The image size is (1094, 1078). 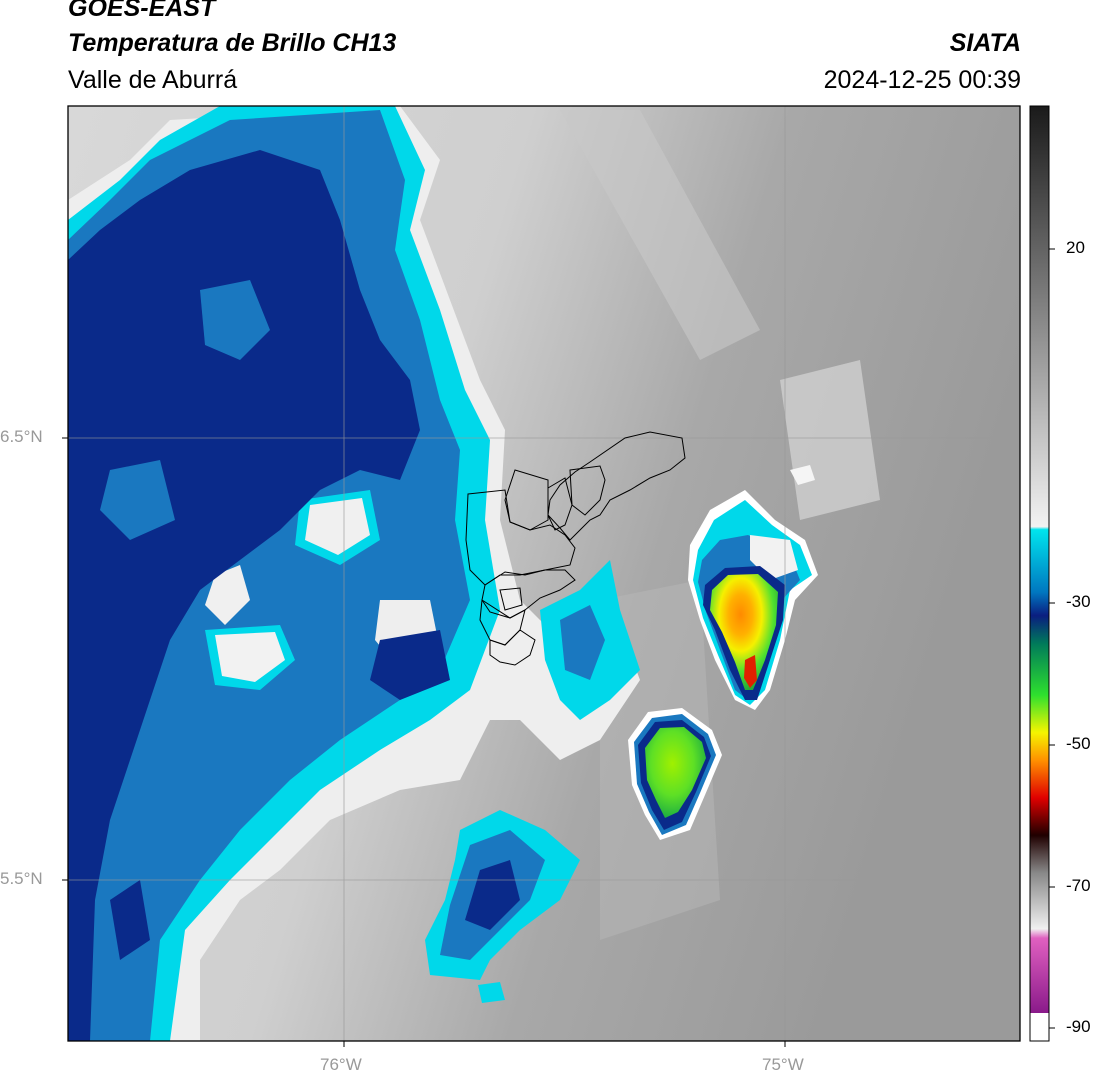 I want to click on region-name: Valle de Aburrá, so click(x=153, y=80).